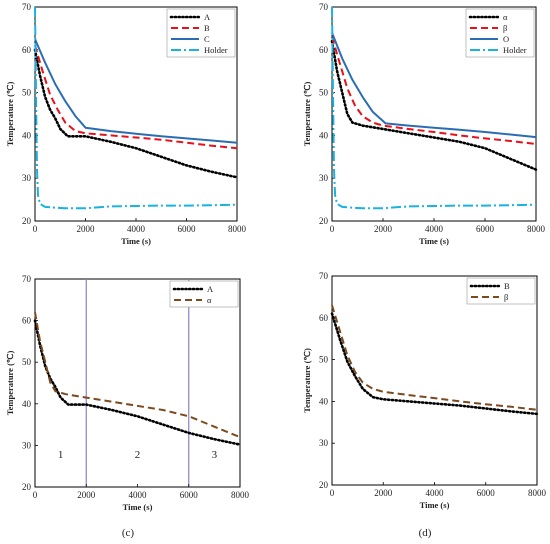 The width and height of the screenshot is (550, 544). Describe the element at coordinates (215, 455) in the screenshot. I see `region-label: 3` at that location.